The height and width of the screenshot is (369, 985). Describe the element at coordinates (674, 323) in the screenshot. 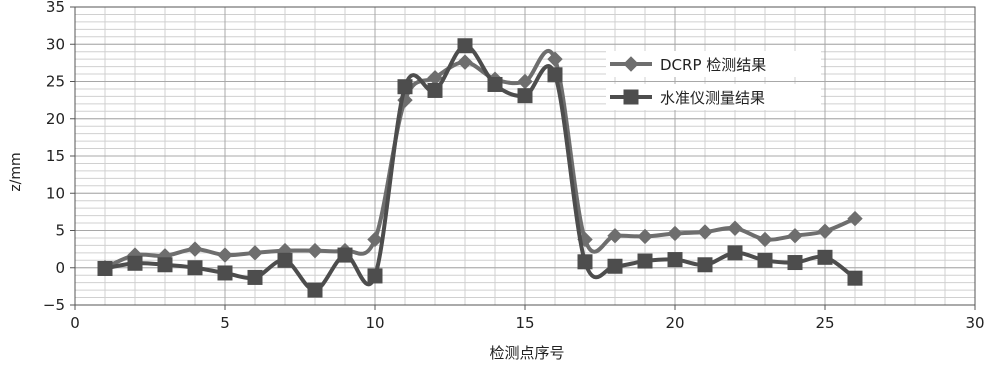

I see `x-tick-label: 20` at that location.